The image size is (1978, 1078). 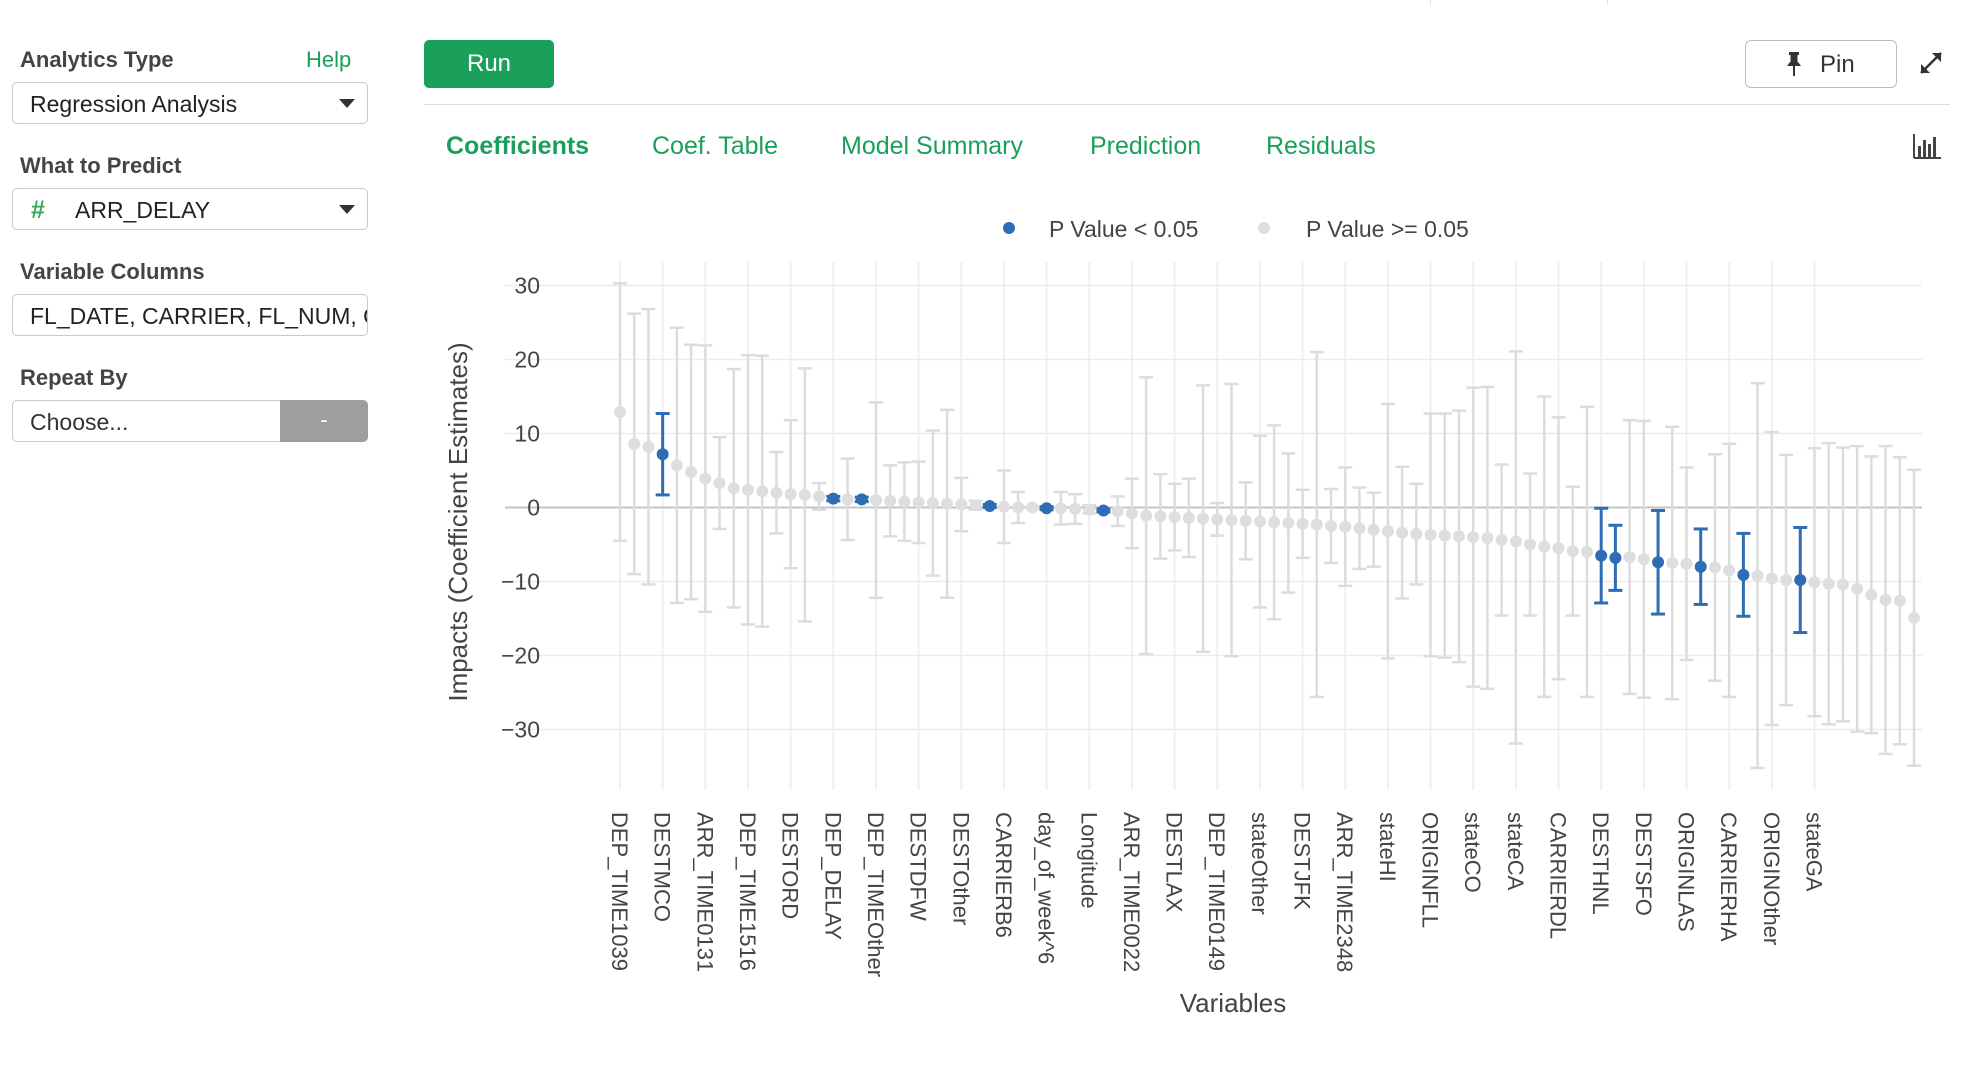 I want to click on y-tick-label: 30, so click(x=527, y=286).